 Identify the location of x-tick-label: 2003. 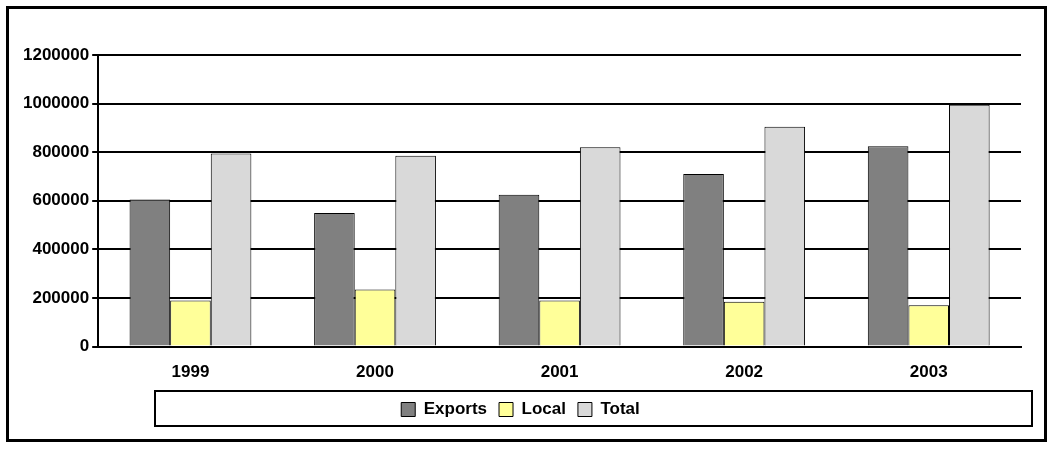
(928, 372).